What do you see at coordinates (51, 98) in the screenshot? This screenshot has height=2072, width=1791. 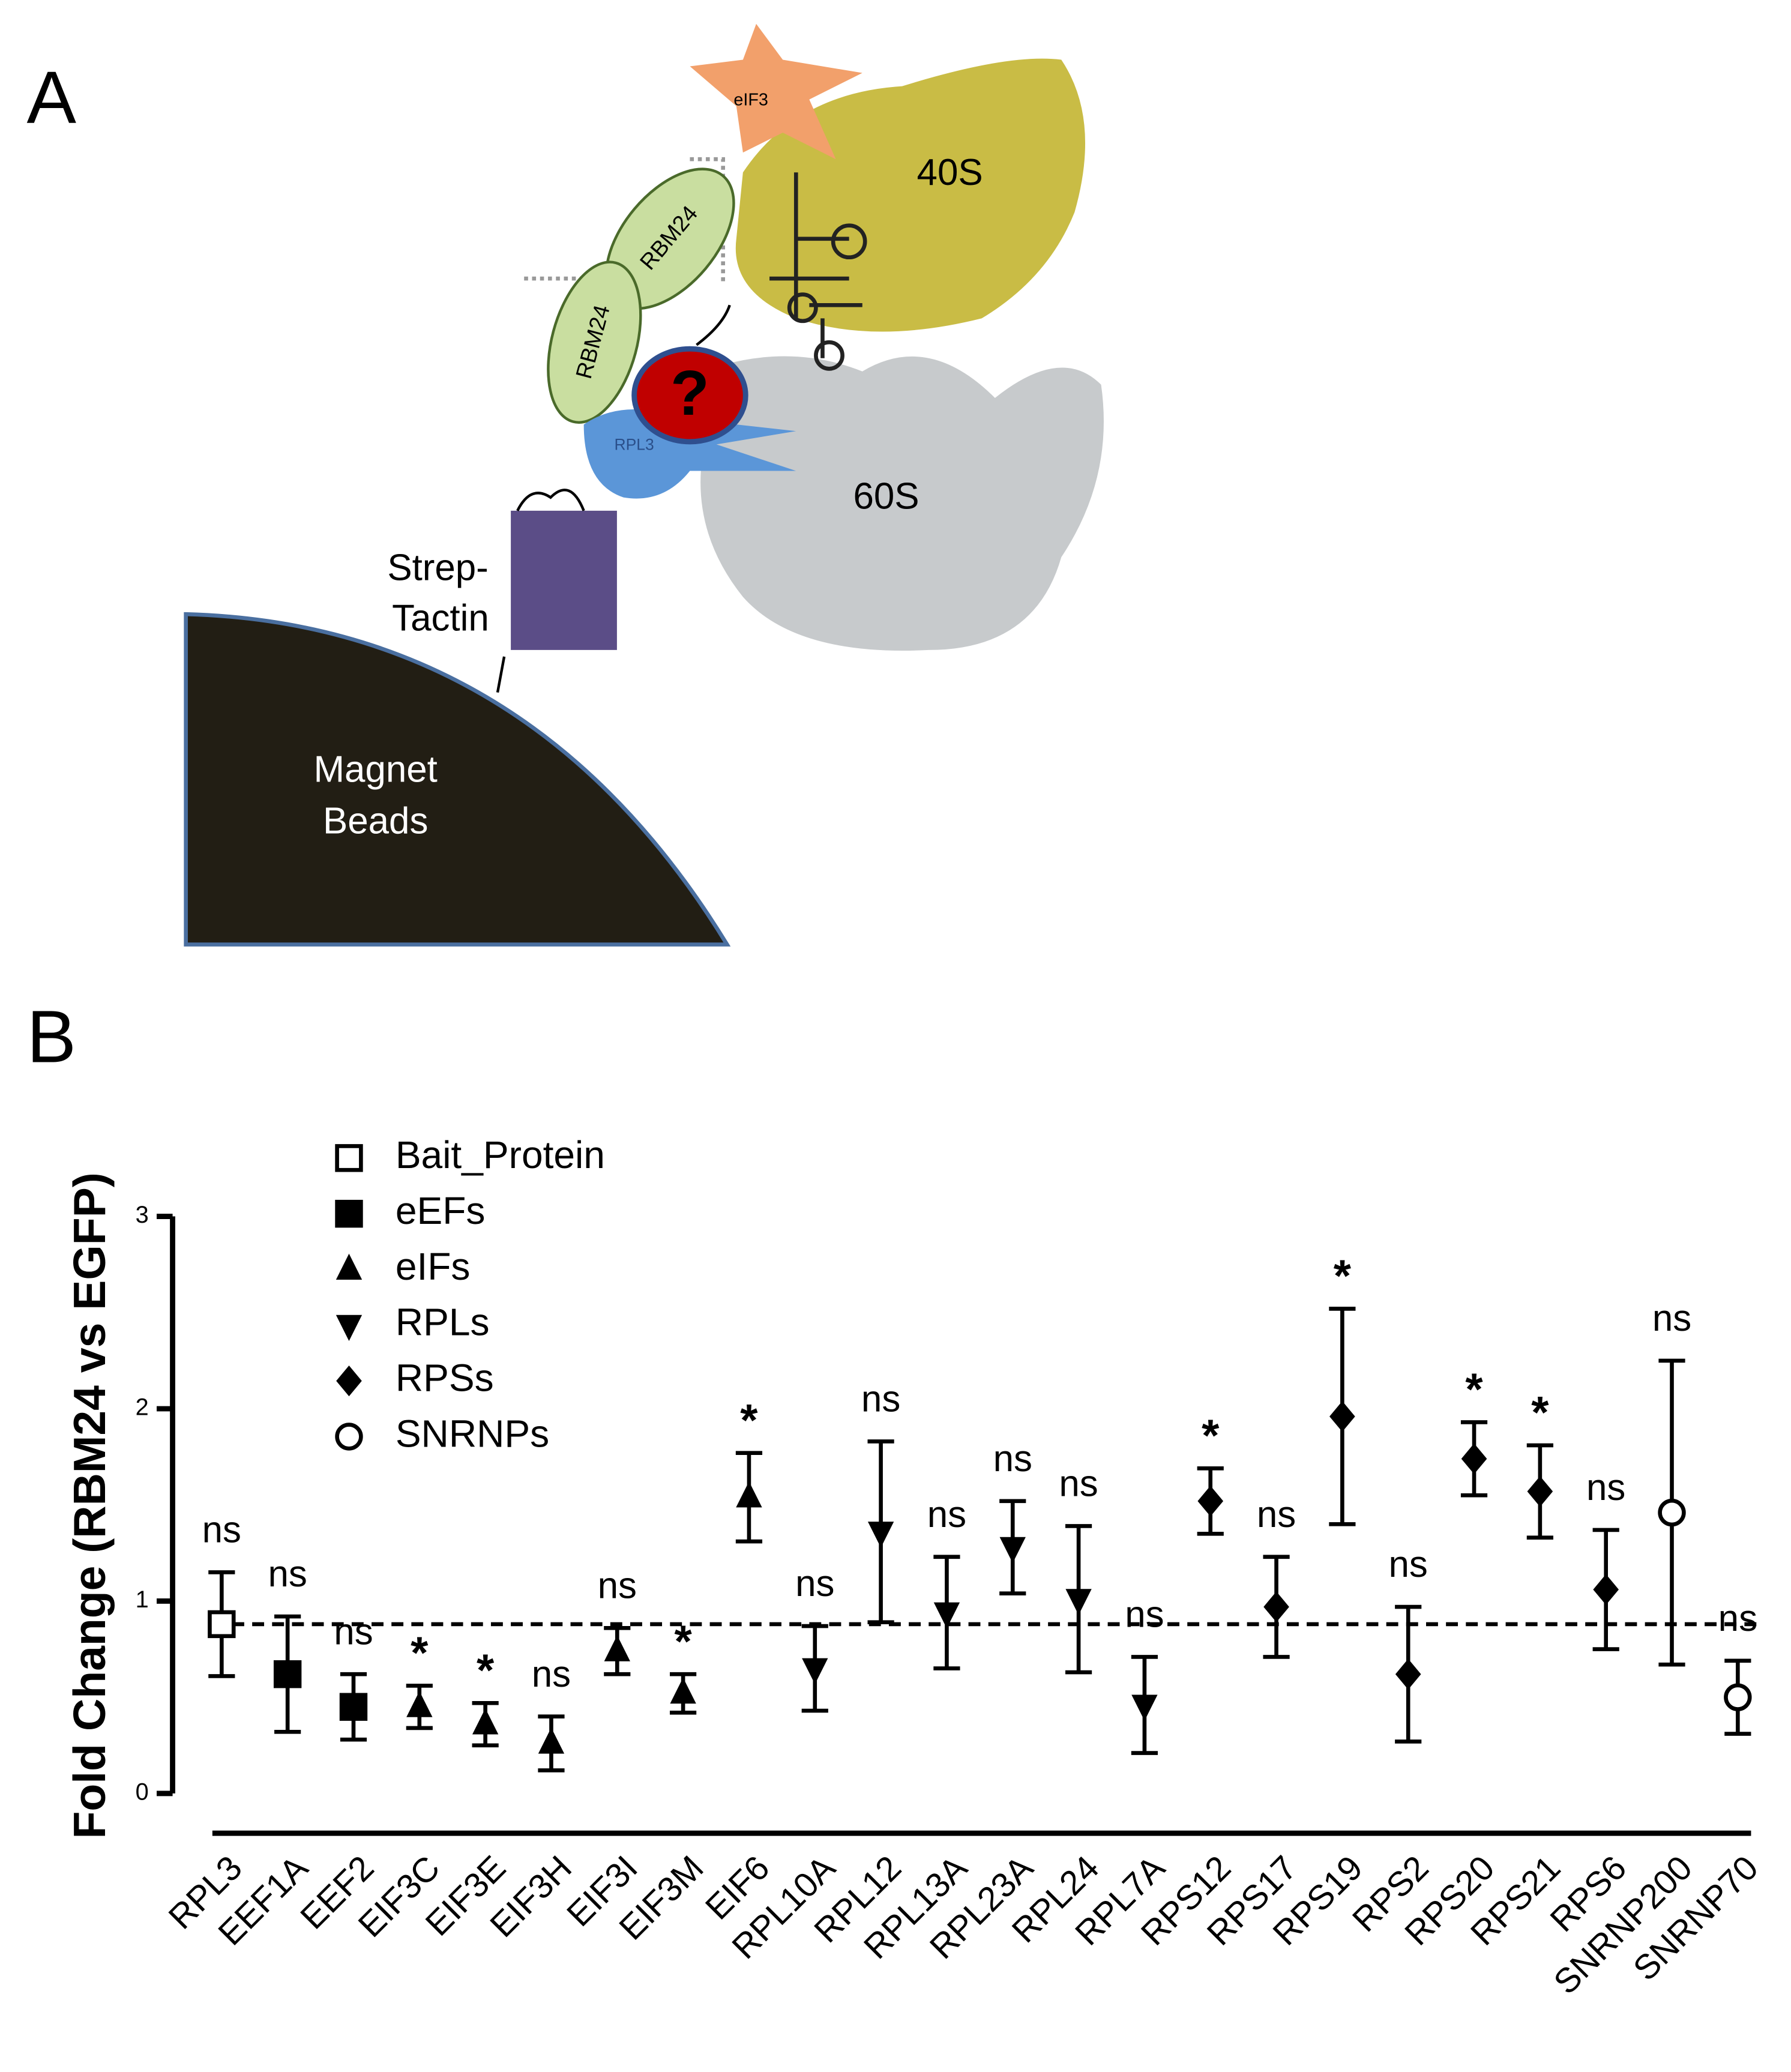 I see `panel-label: A` at bounding box center [51, 98].